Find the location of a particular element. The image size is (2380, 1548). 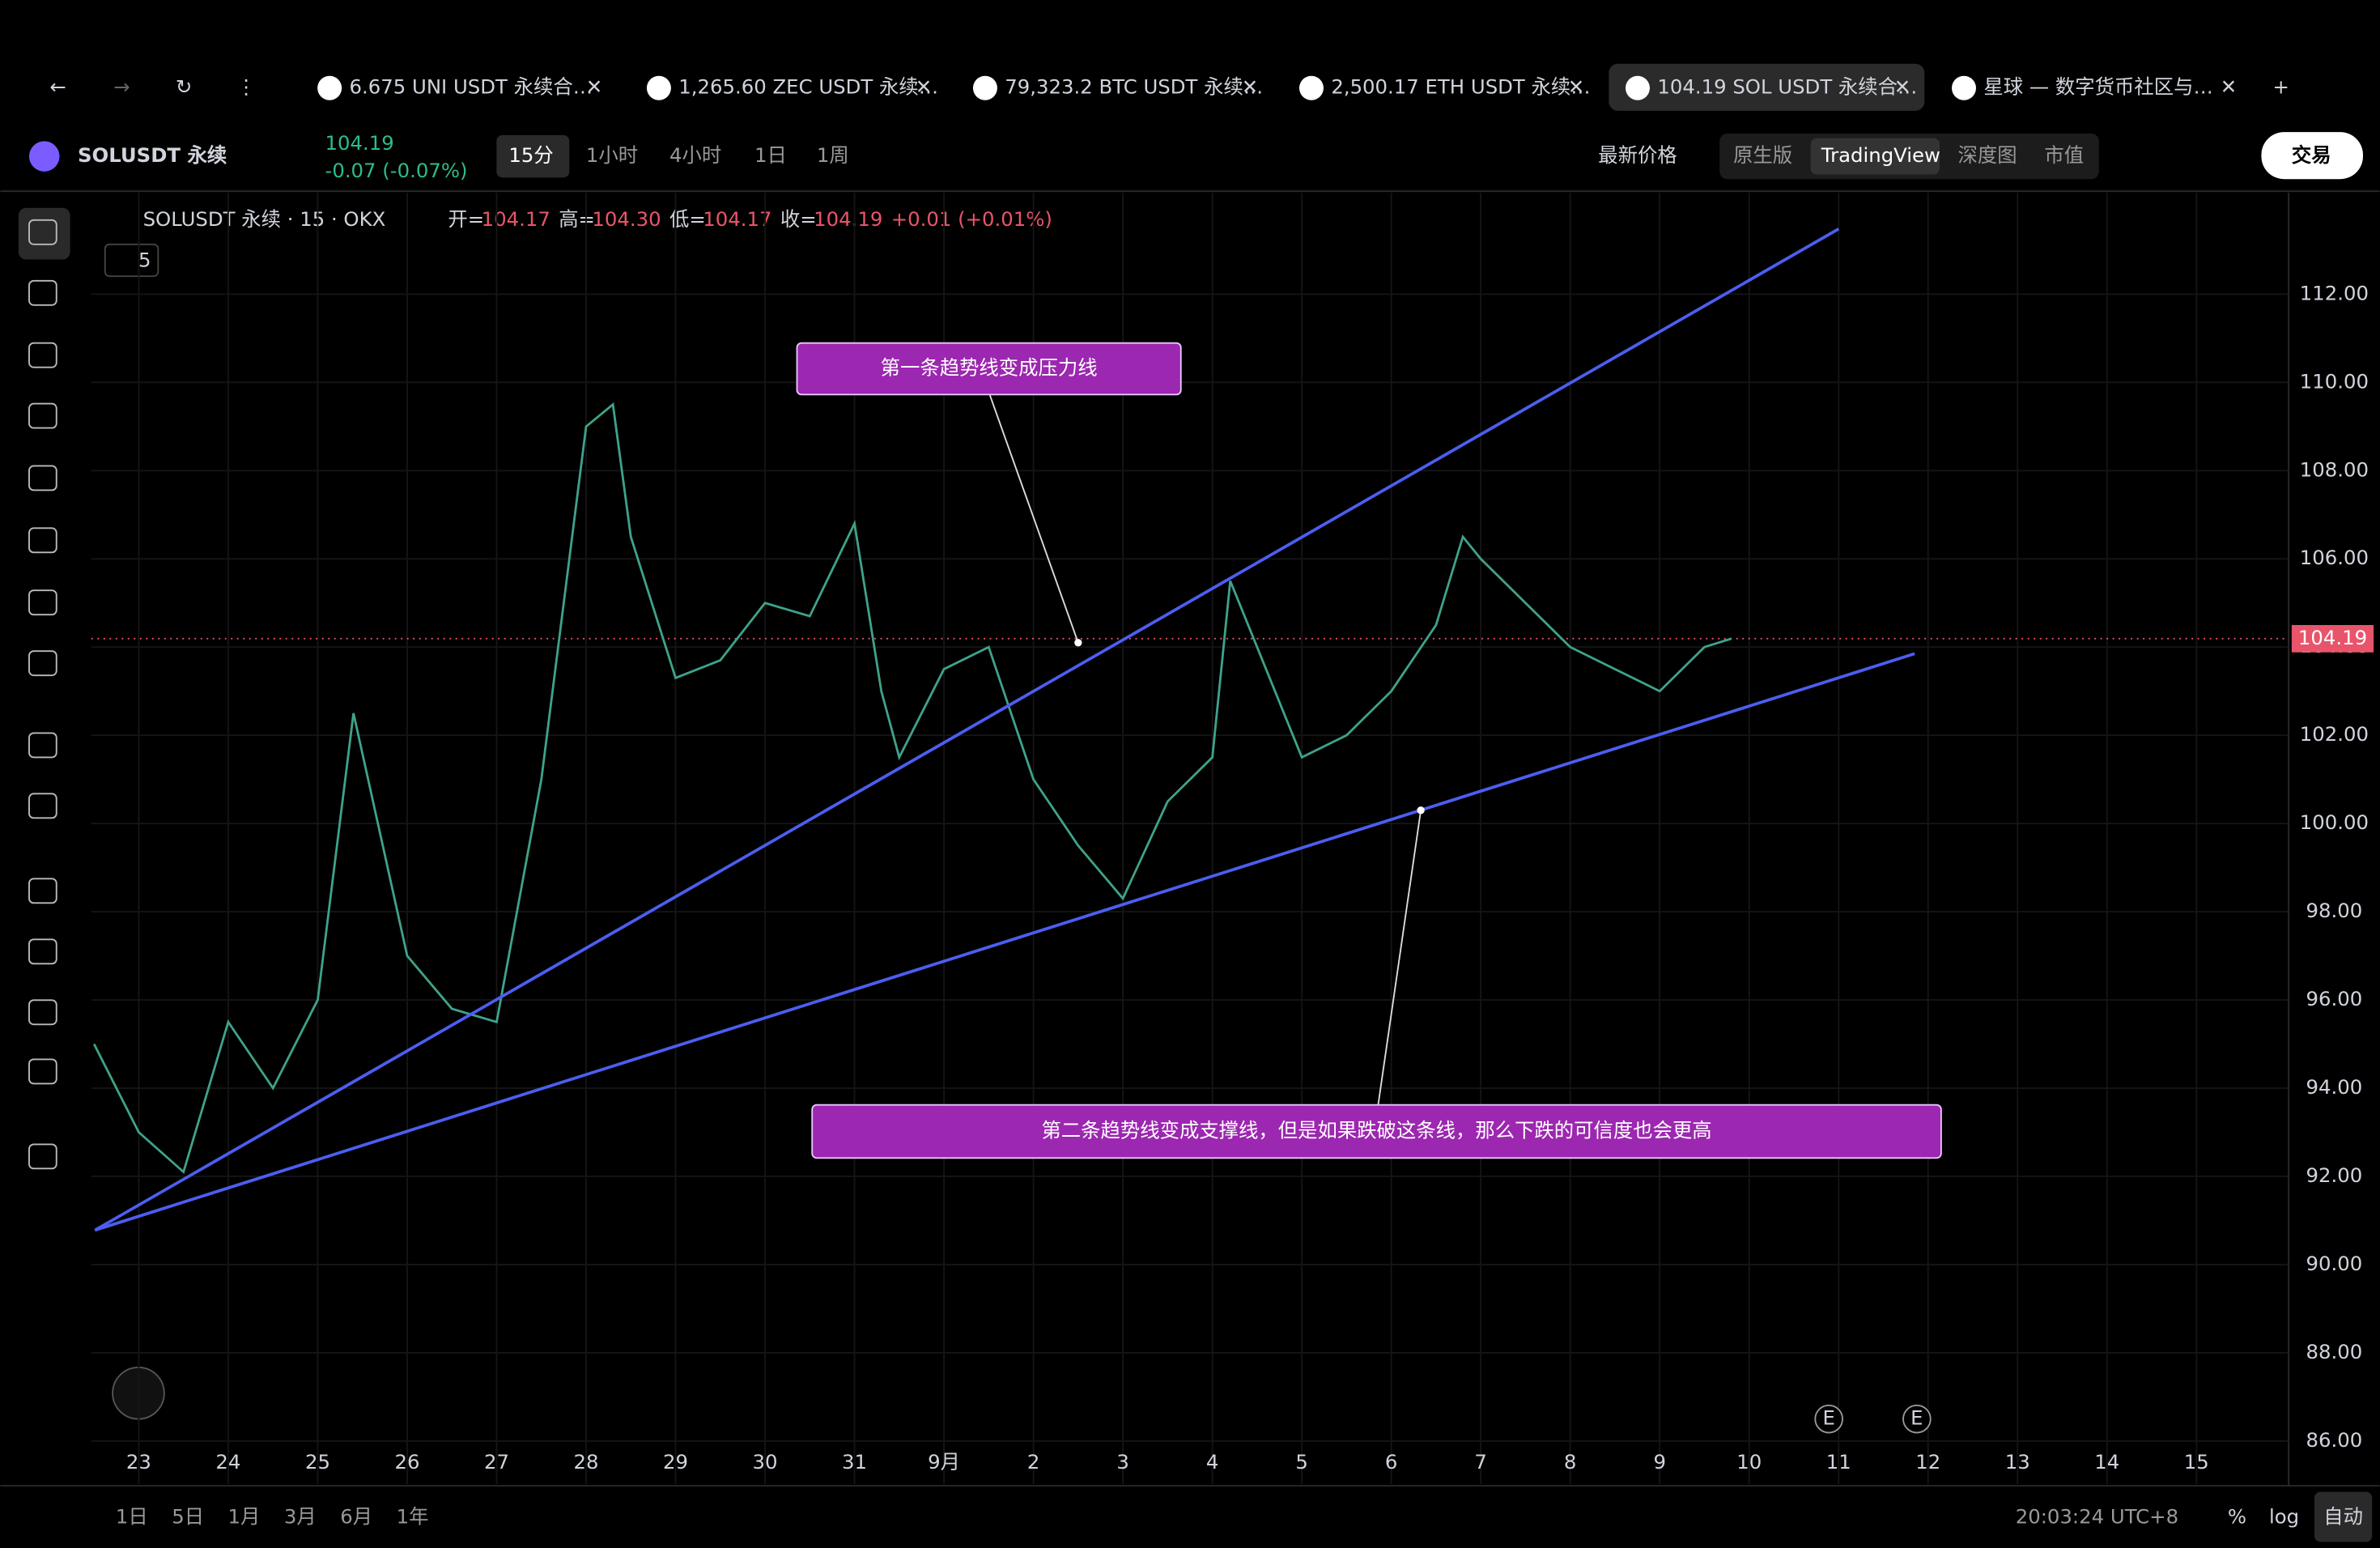

menu-button: ⋮ is located at coordinates (246, 87).